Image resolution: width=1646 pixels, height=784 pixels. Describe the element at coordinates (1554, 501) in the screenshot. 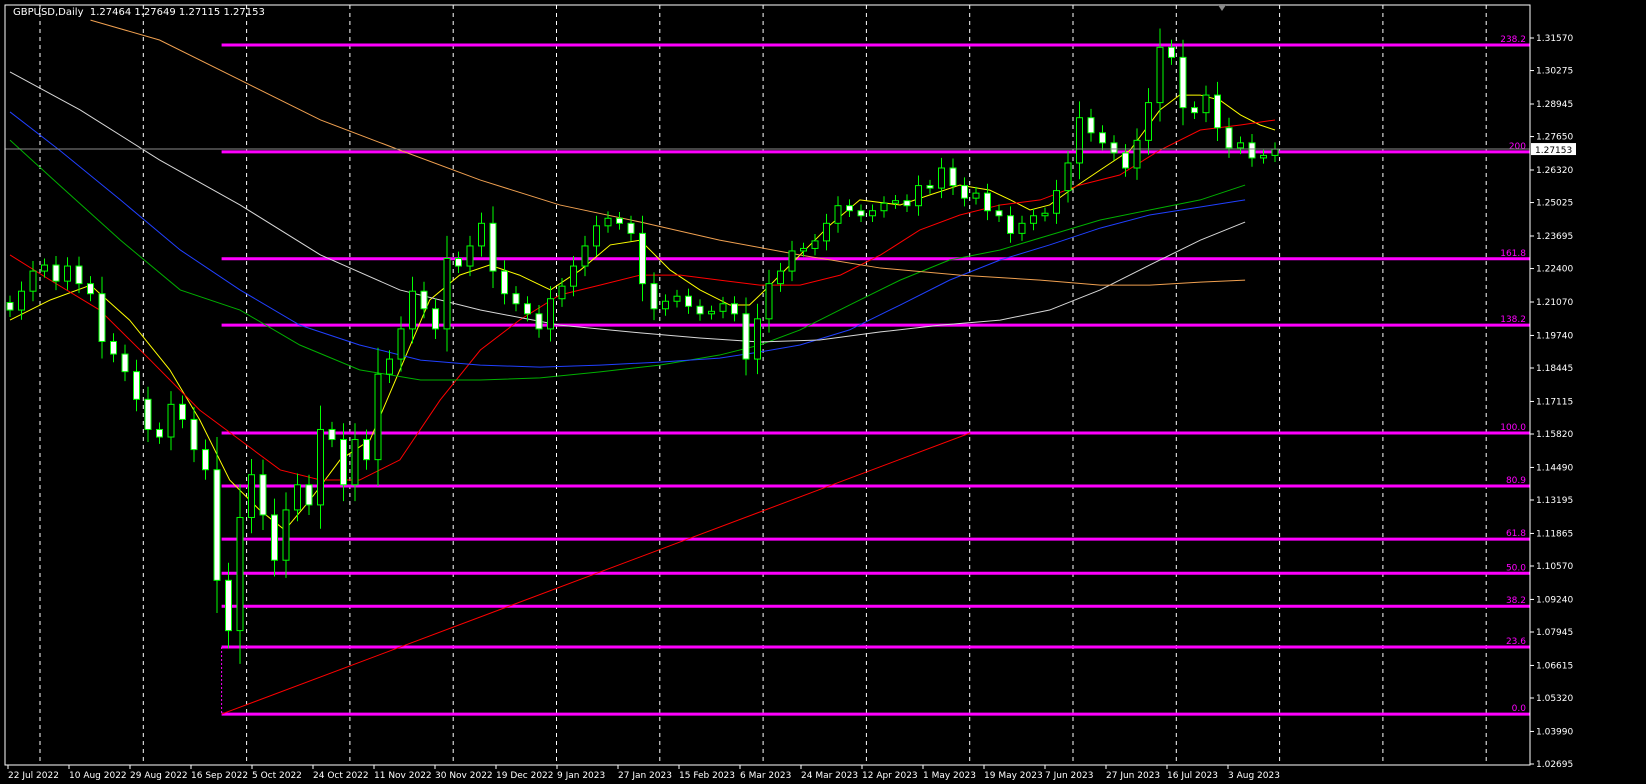

I see `y-tick-label: 1.13195` at that location.